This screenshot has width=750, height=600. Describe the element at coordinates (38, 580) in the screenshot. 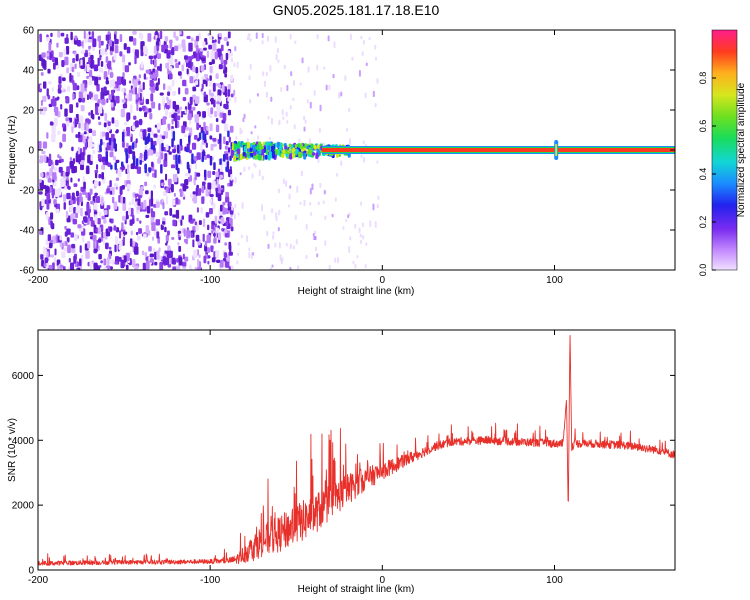

I see `snr-x-tick-label: -200` at that location.